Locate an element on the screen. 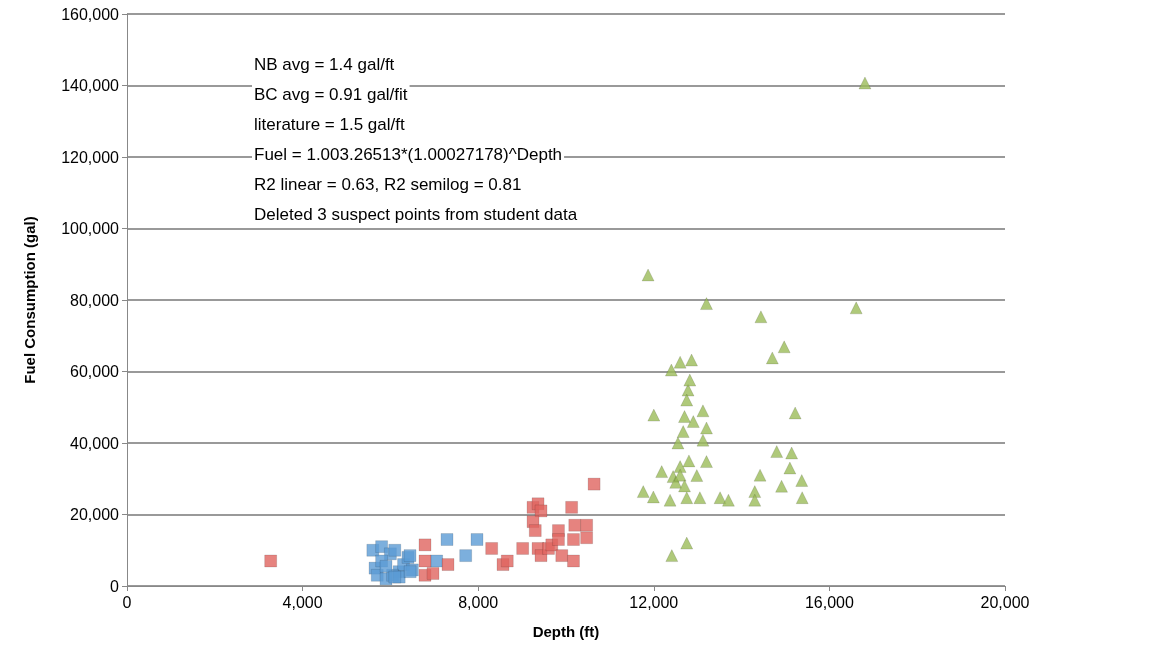  y-tick-label: 160,000 is located at coordinates (90, 14).